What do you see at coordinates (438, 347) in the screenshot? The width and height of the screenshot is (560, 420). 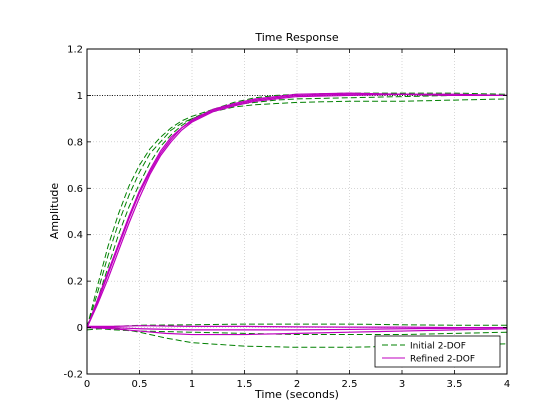 I see `legend-label-initial: Initial 2-DOF` at bounding box center [438, 347].